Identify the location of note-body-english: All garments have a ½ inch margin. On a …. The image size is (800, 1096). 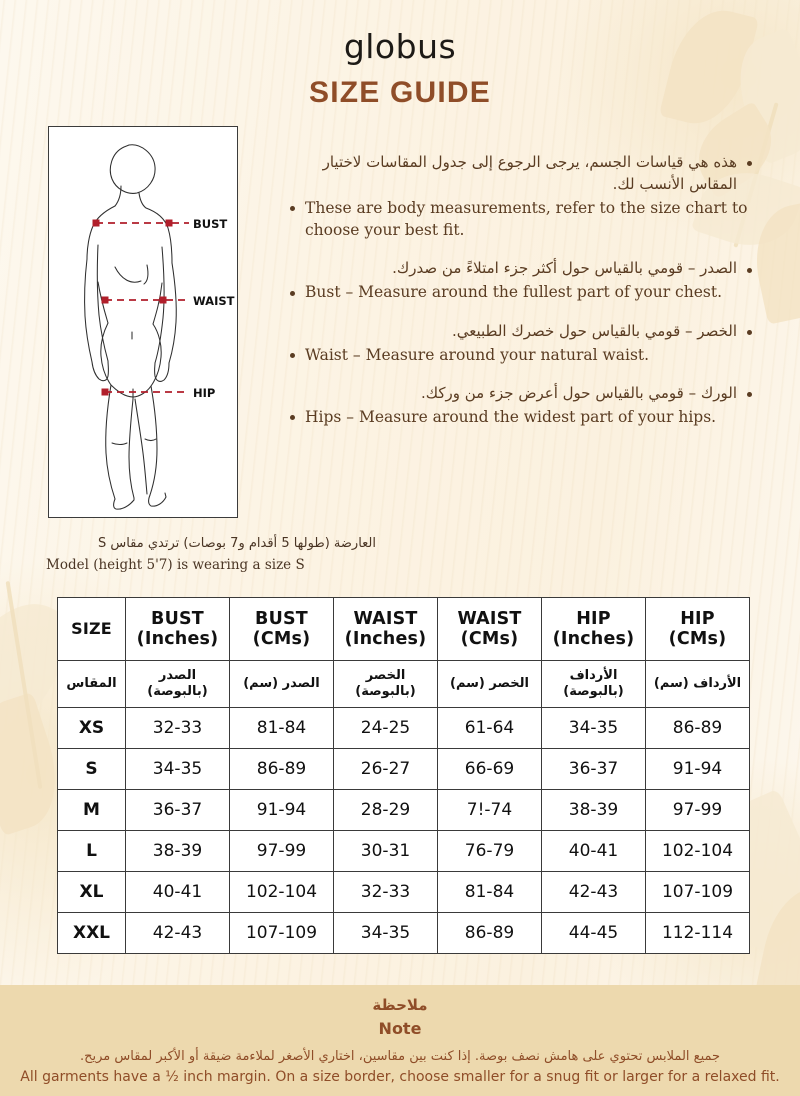
(400, 1077).